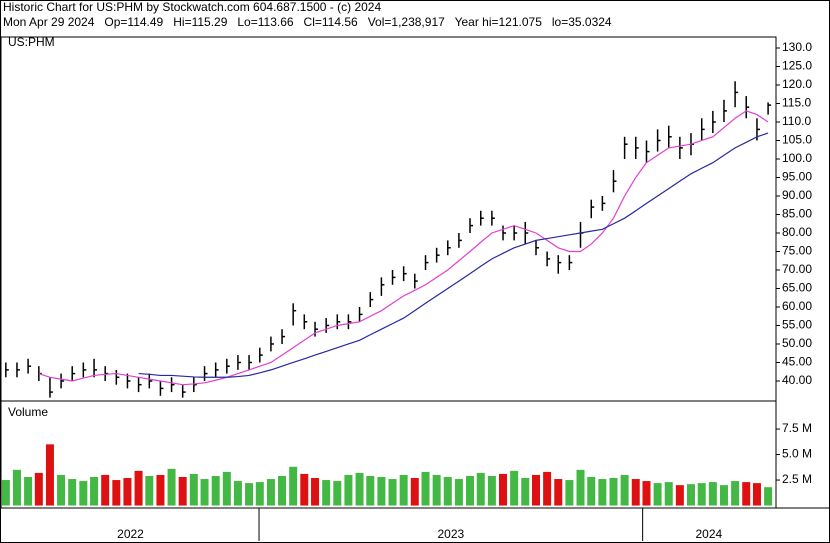 The width and height of the screenshot is (830, 543). What do you see at coordinates (797, 47) in the screenshot?
I see `y-tick-label: 130.0` at bounding box center [797, 47].